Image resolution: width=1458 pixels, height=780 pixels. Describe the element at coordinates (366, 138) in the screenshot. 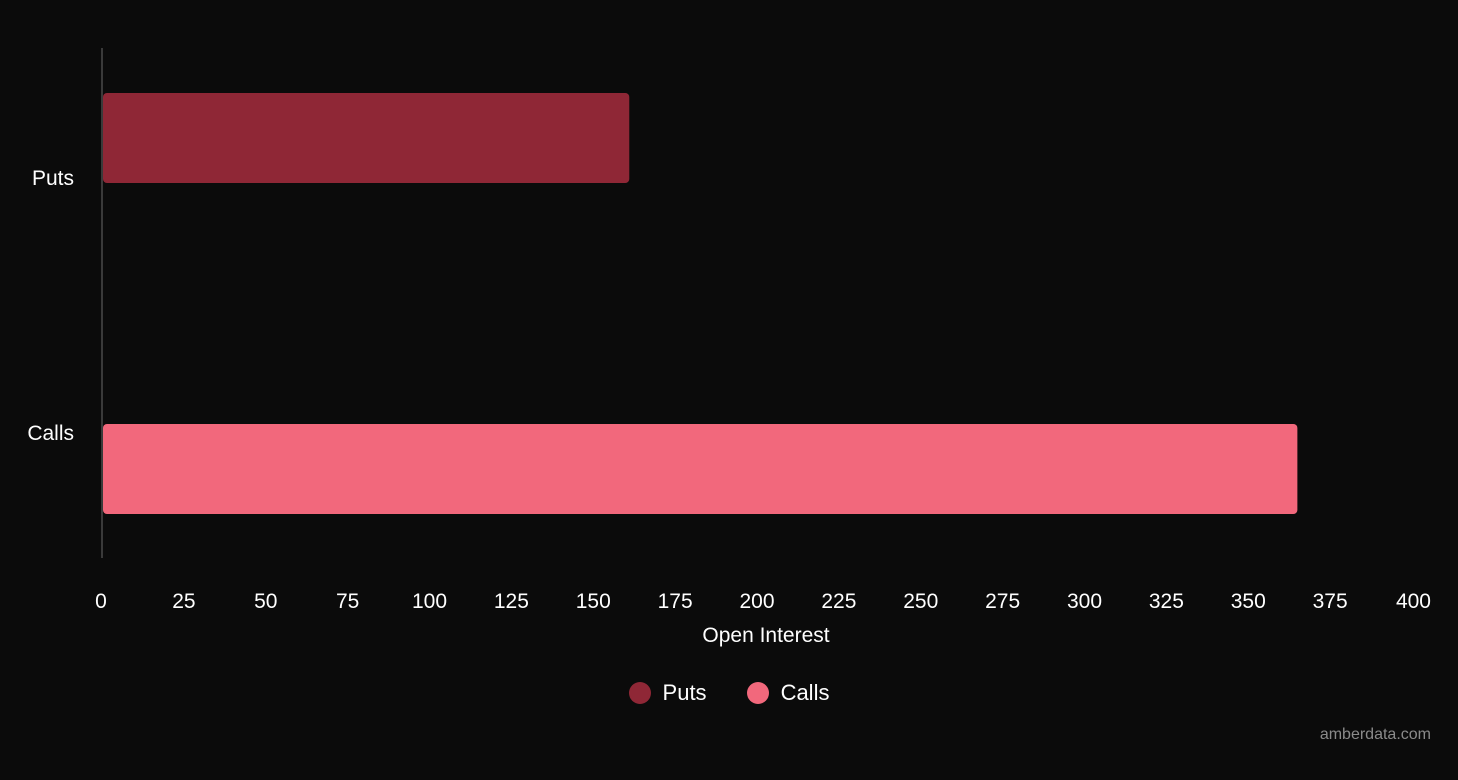

I see `bar-puts` at that location.